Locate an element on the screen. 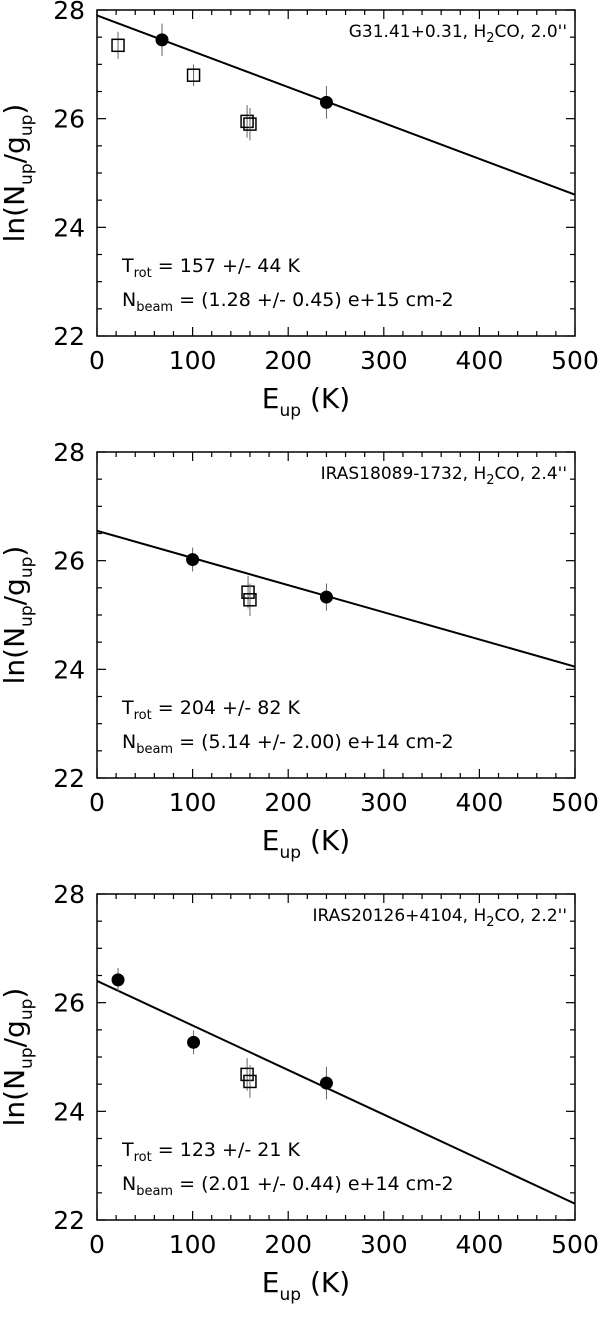 This screenshot has width=600, height=1323. source-annotation: G31.41+0.31, H2CO, 2.0'' is located at coordinates (458, 34).